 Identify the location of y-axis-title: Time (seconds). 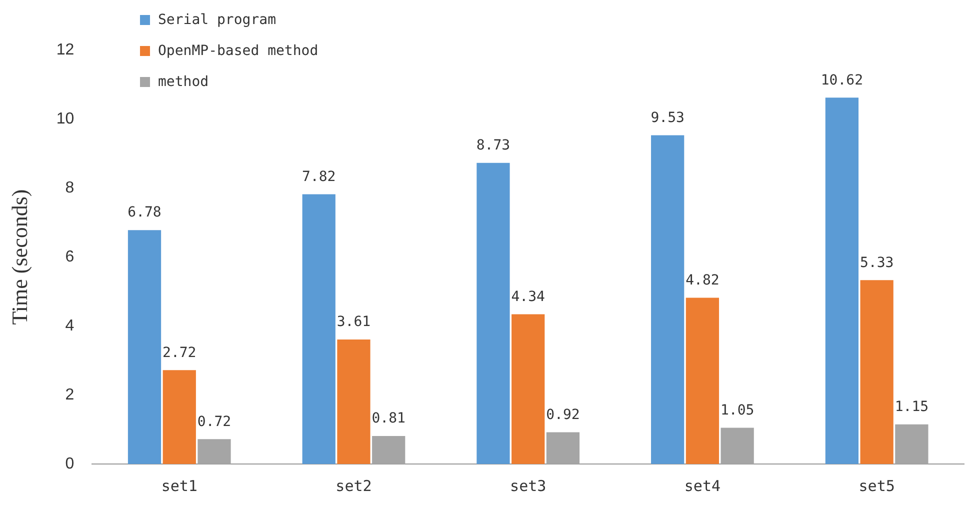
(19, 257).